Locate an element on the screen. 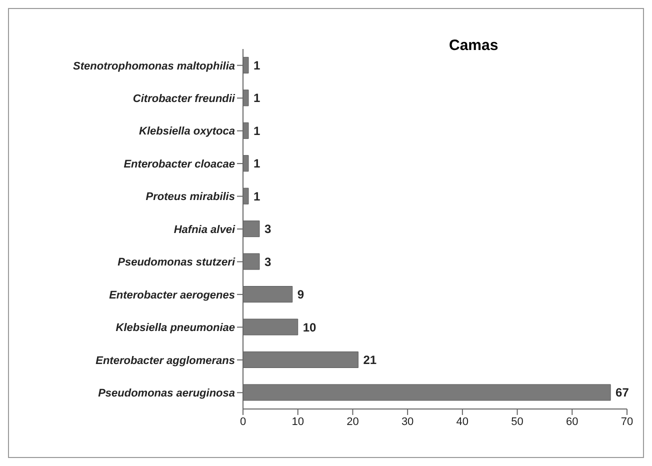 The height and width of the screenshot is (466, 652). y-tick-label: Proteus mirabilis is located at coordinates (190, 197).